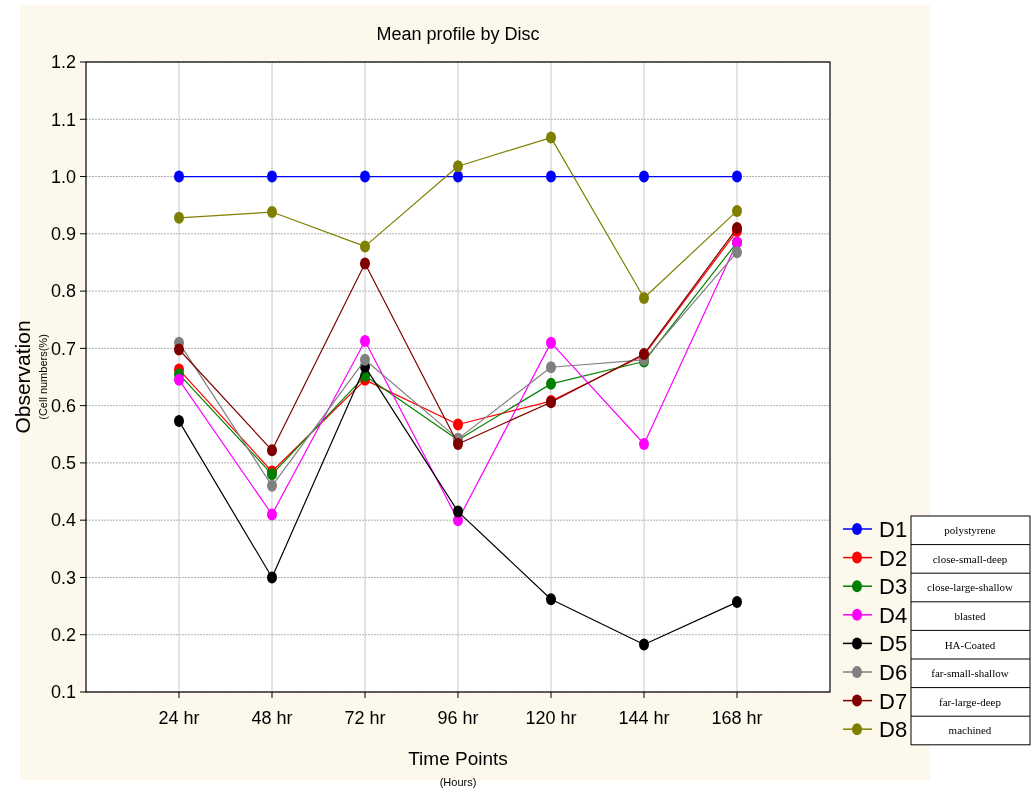 Image resolution: width=1033 pixels, height=789 pixels. What do you see at coordinates (551, 718) in the screenshot?
I see `x-tick-label: 120 hr` at bounding box center [551, 718].